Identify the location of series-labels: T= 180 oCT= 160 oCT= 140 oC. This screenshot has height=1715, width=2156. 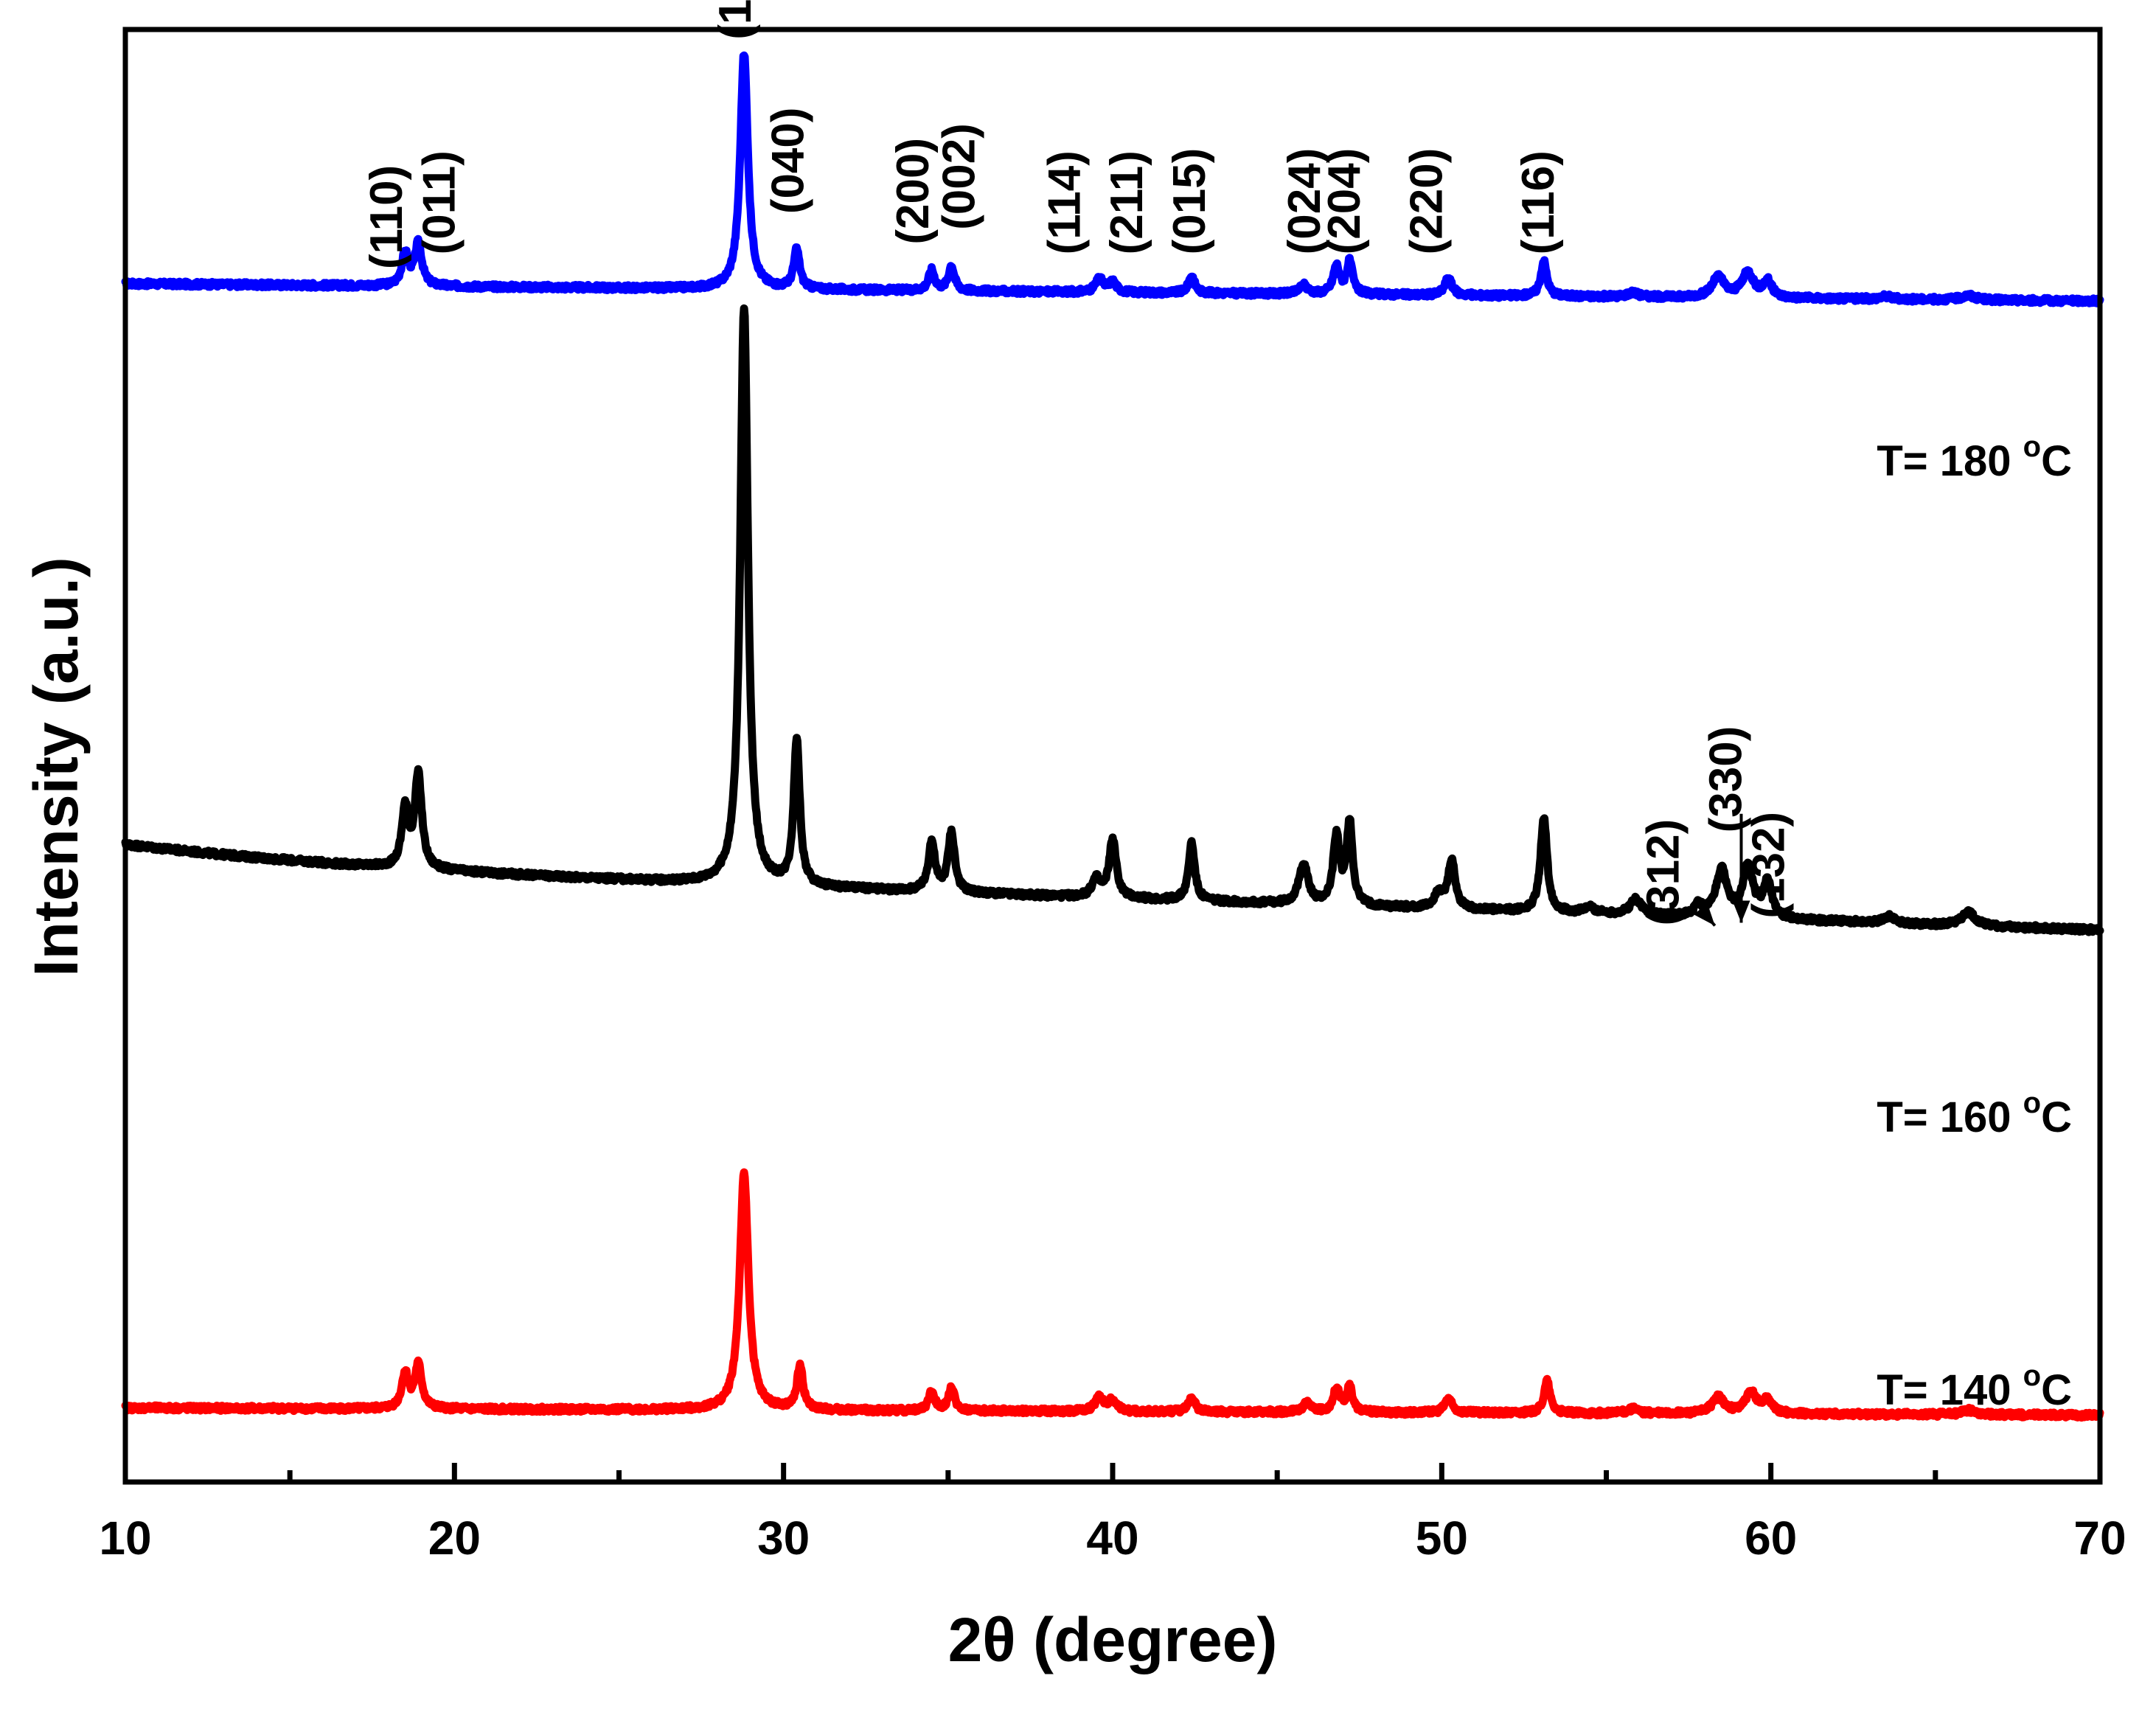
(1975, 922).